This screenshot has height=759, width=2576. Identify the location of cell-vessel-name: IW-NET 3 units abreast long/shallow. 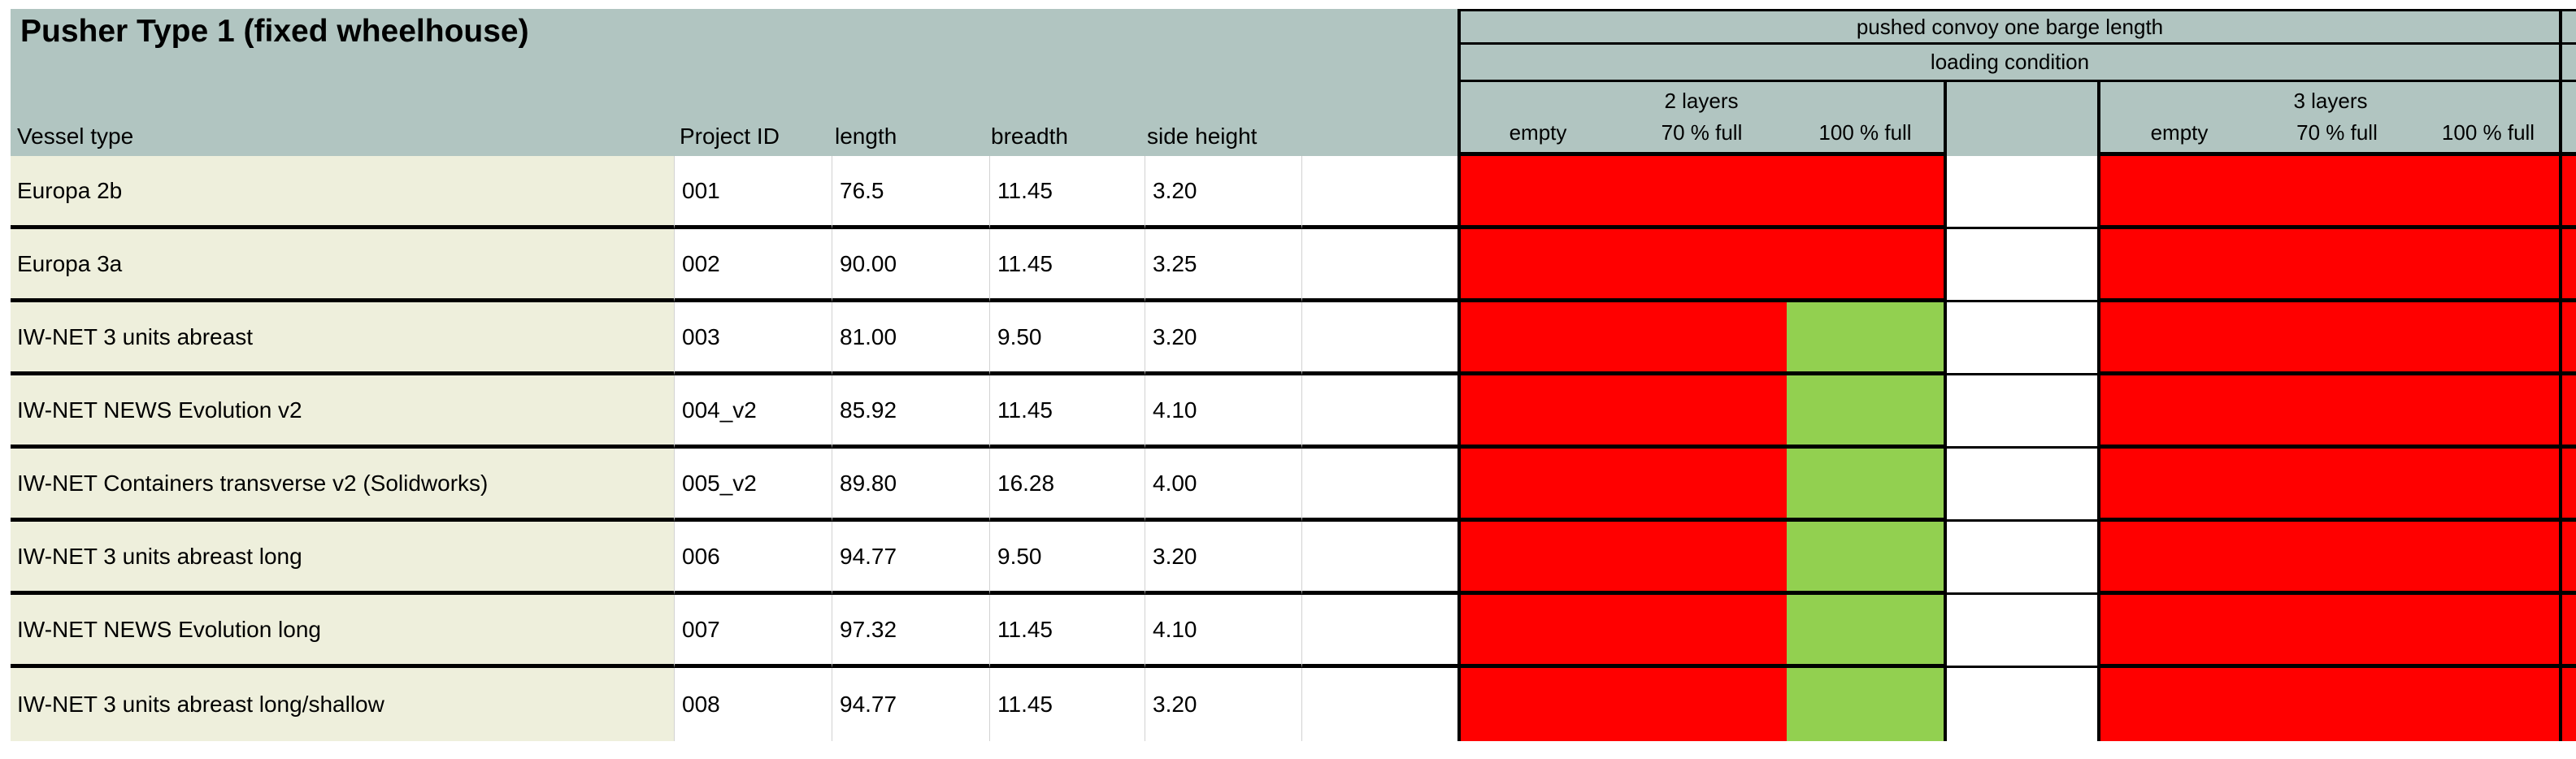
(342, 705).